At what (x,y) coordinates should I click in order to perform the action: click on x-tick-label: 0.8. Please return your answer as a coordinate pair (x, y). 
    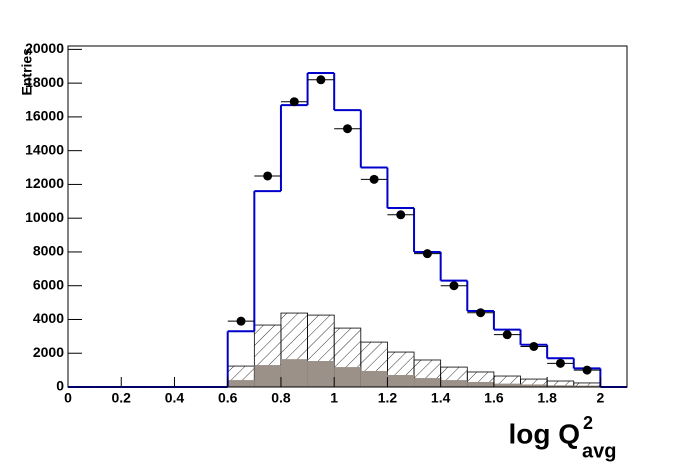
    Looking at the image, I should click on (281, 398).